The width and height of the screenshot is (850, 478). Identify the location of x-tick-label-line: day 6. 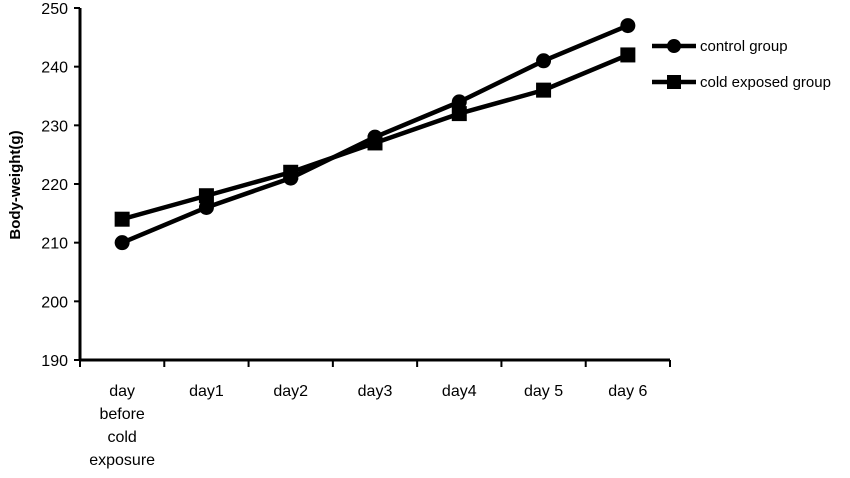
(627, 391).